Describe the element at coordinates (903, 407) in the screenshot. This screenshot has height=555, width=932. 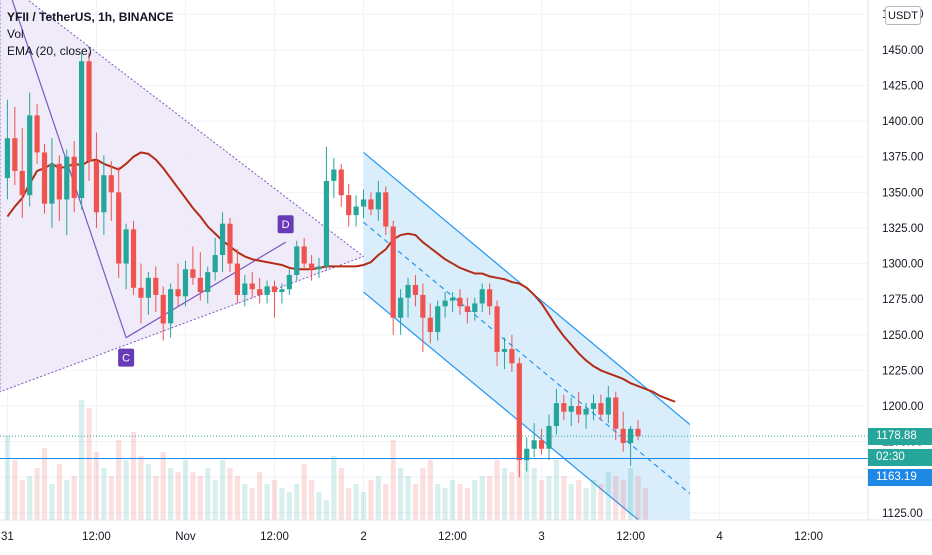
I see `y-tick-label: 1200.00` at that location.